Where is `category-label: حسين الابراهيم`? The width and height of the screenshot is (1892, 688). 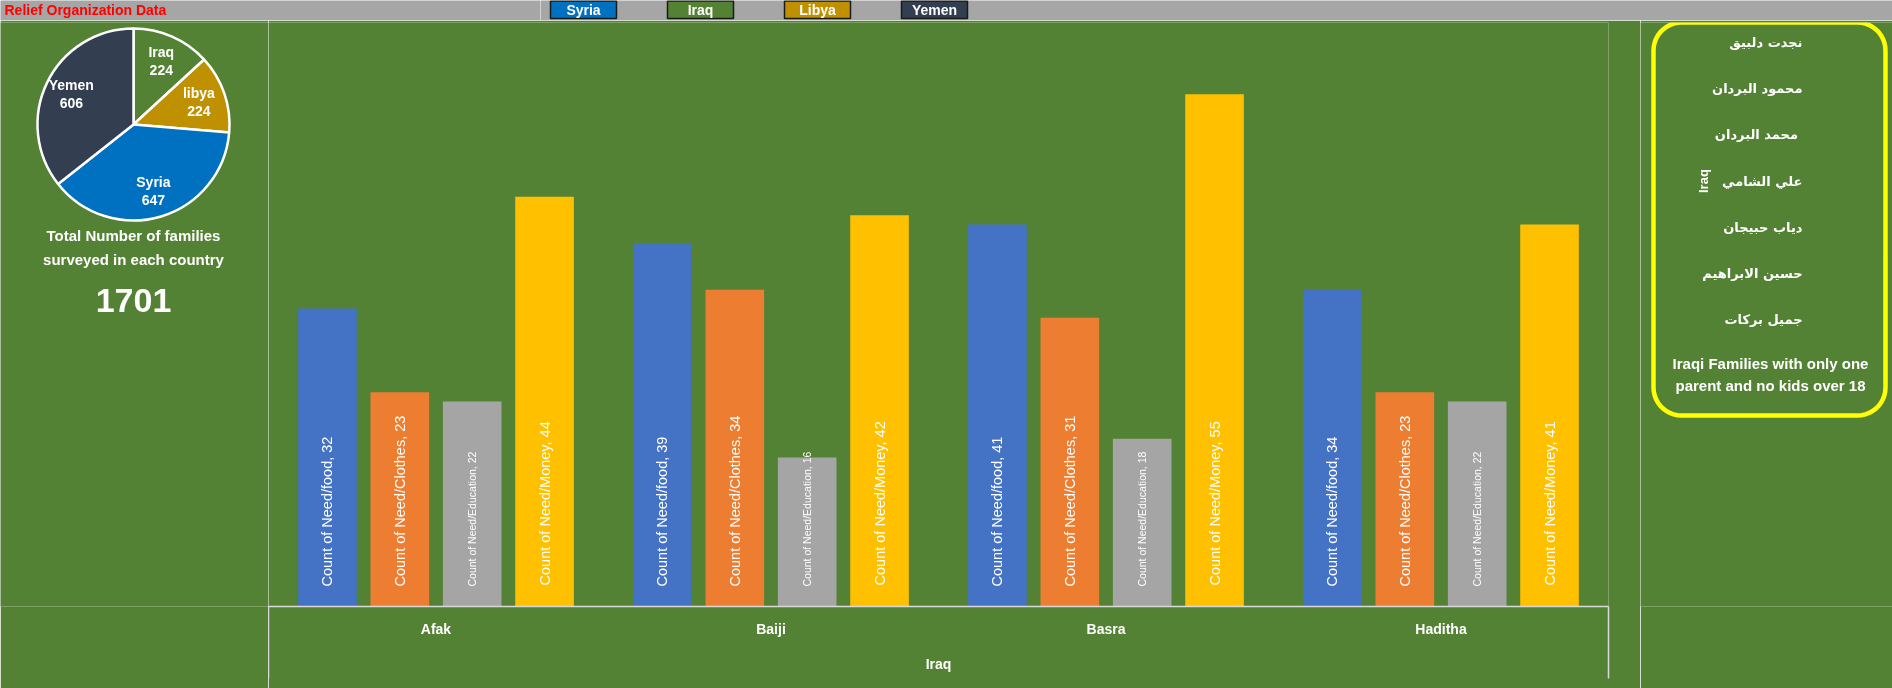 category-label: حسين الابراهيم is located at coordinates (1752, 273).